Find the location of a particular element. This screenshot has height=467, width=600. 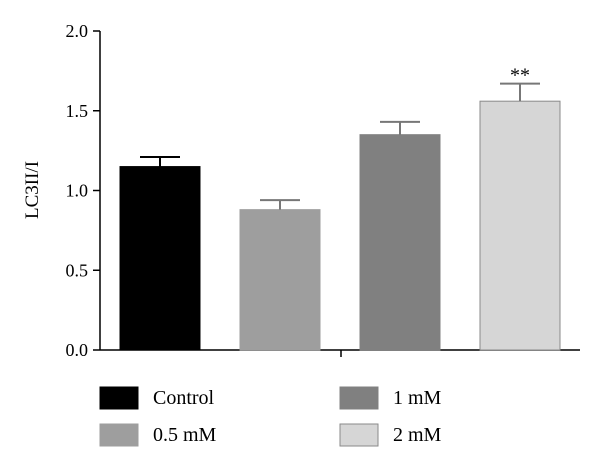

legend-label: 1 mM is located at coordinates (417, 398).